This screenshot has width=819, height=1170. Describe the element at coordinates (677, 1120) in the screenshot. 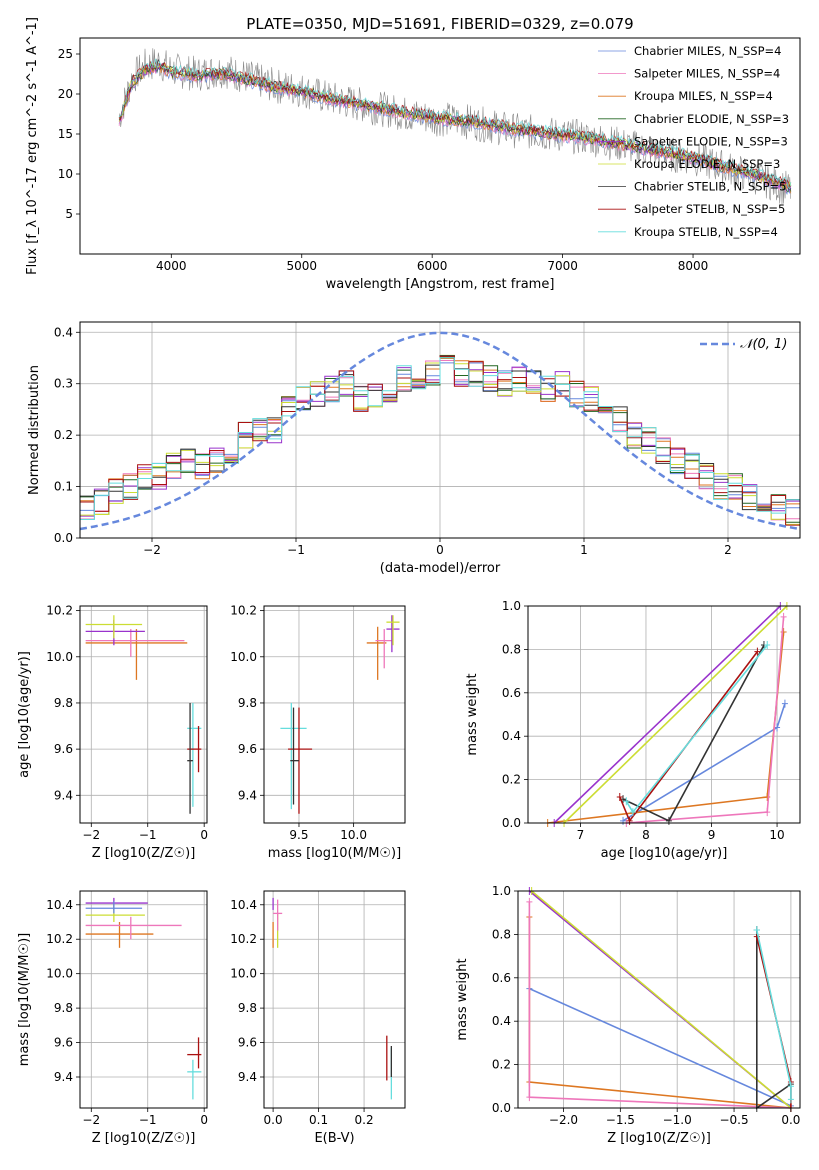

I see `x-tick-label: −1.0` at that location.